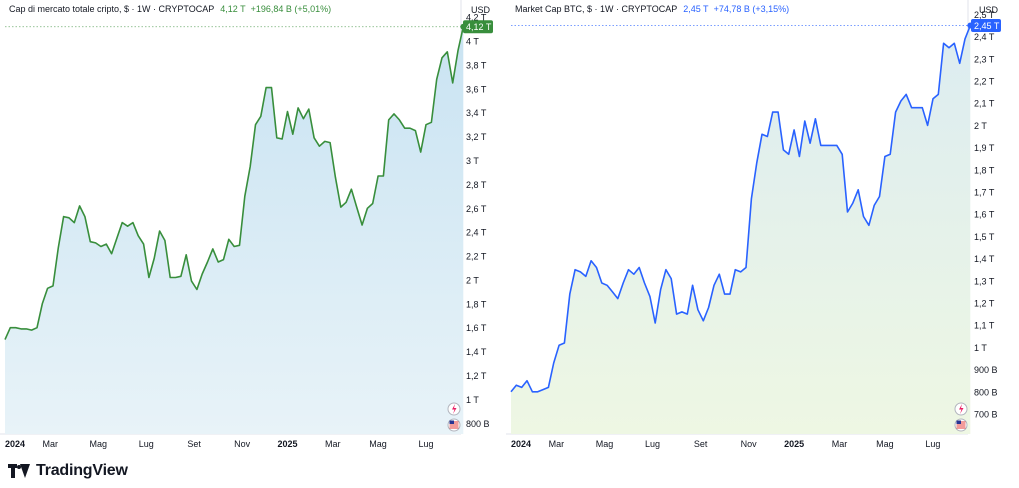  Describe the element at coordinates (986, 370) in the screenshot. I see `y-tick-label: 900 B` at that location.